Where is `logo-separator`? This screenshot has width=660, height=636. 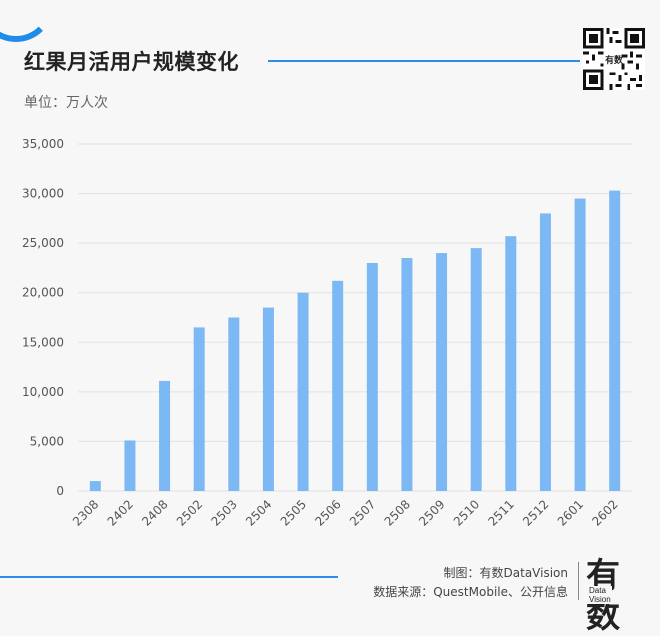 logo-separator is located at coordinates (578, 581).